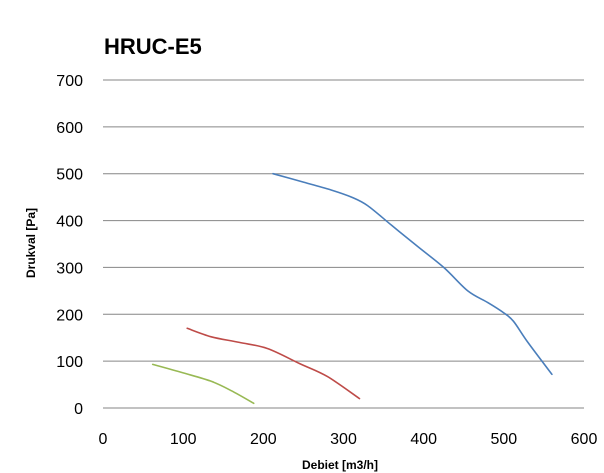 The image size is (604, 473). I want to click on x-tick-label: 600, so click(584, 439).